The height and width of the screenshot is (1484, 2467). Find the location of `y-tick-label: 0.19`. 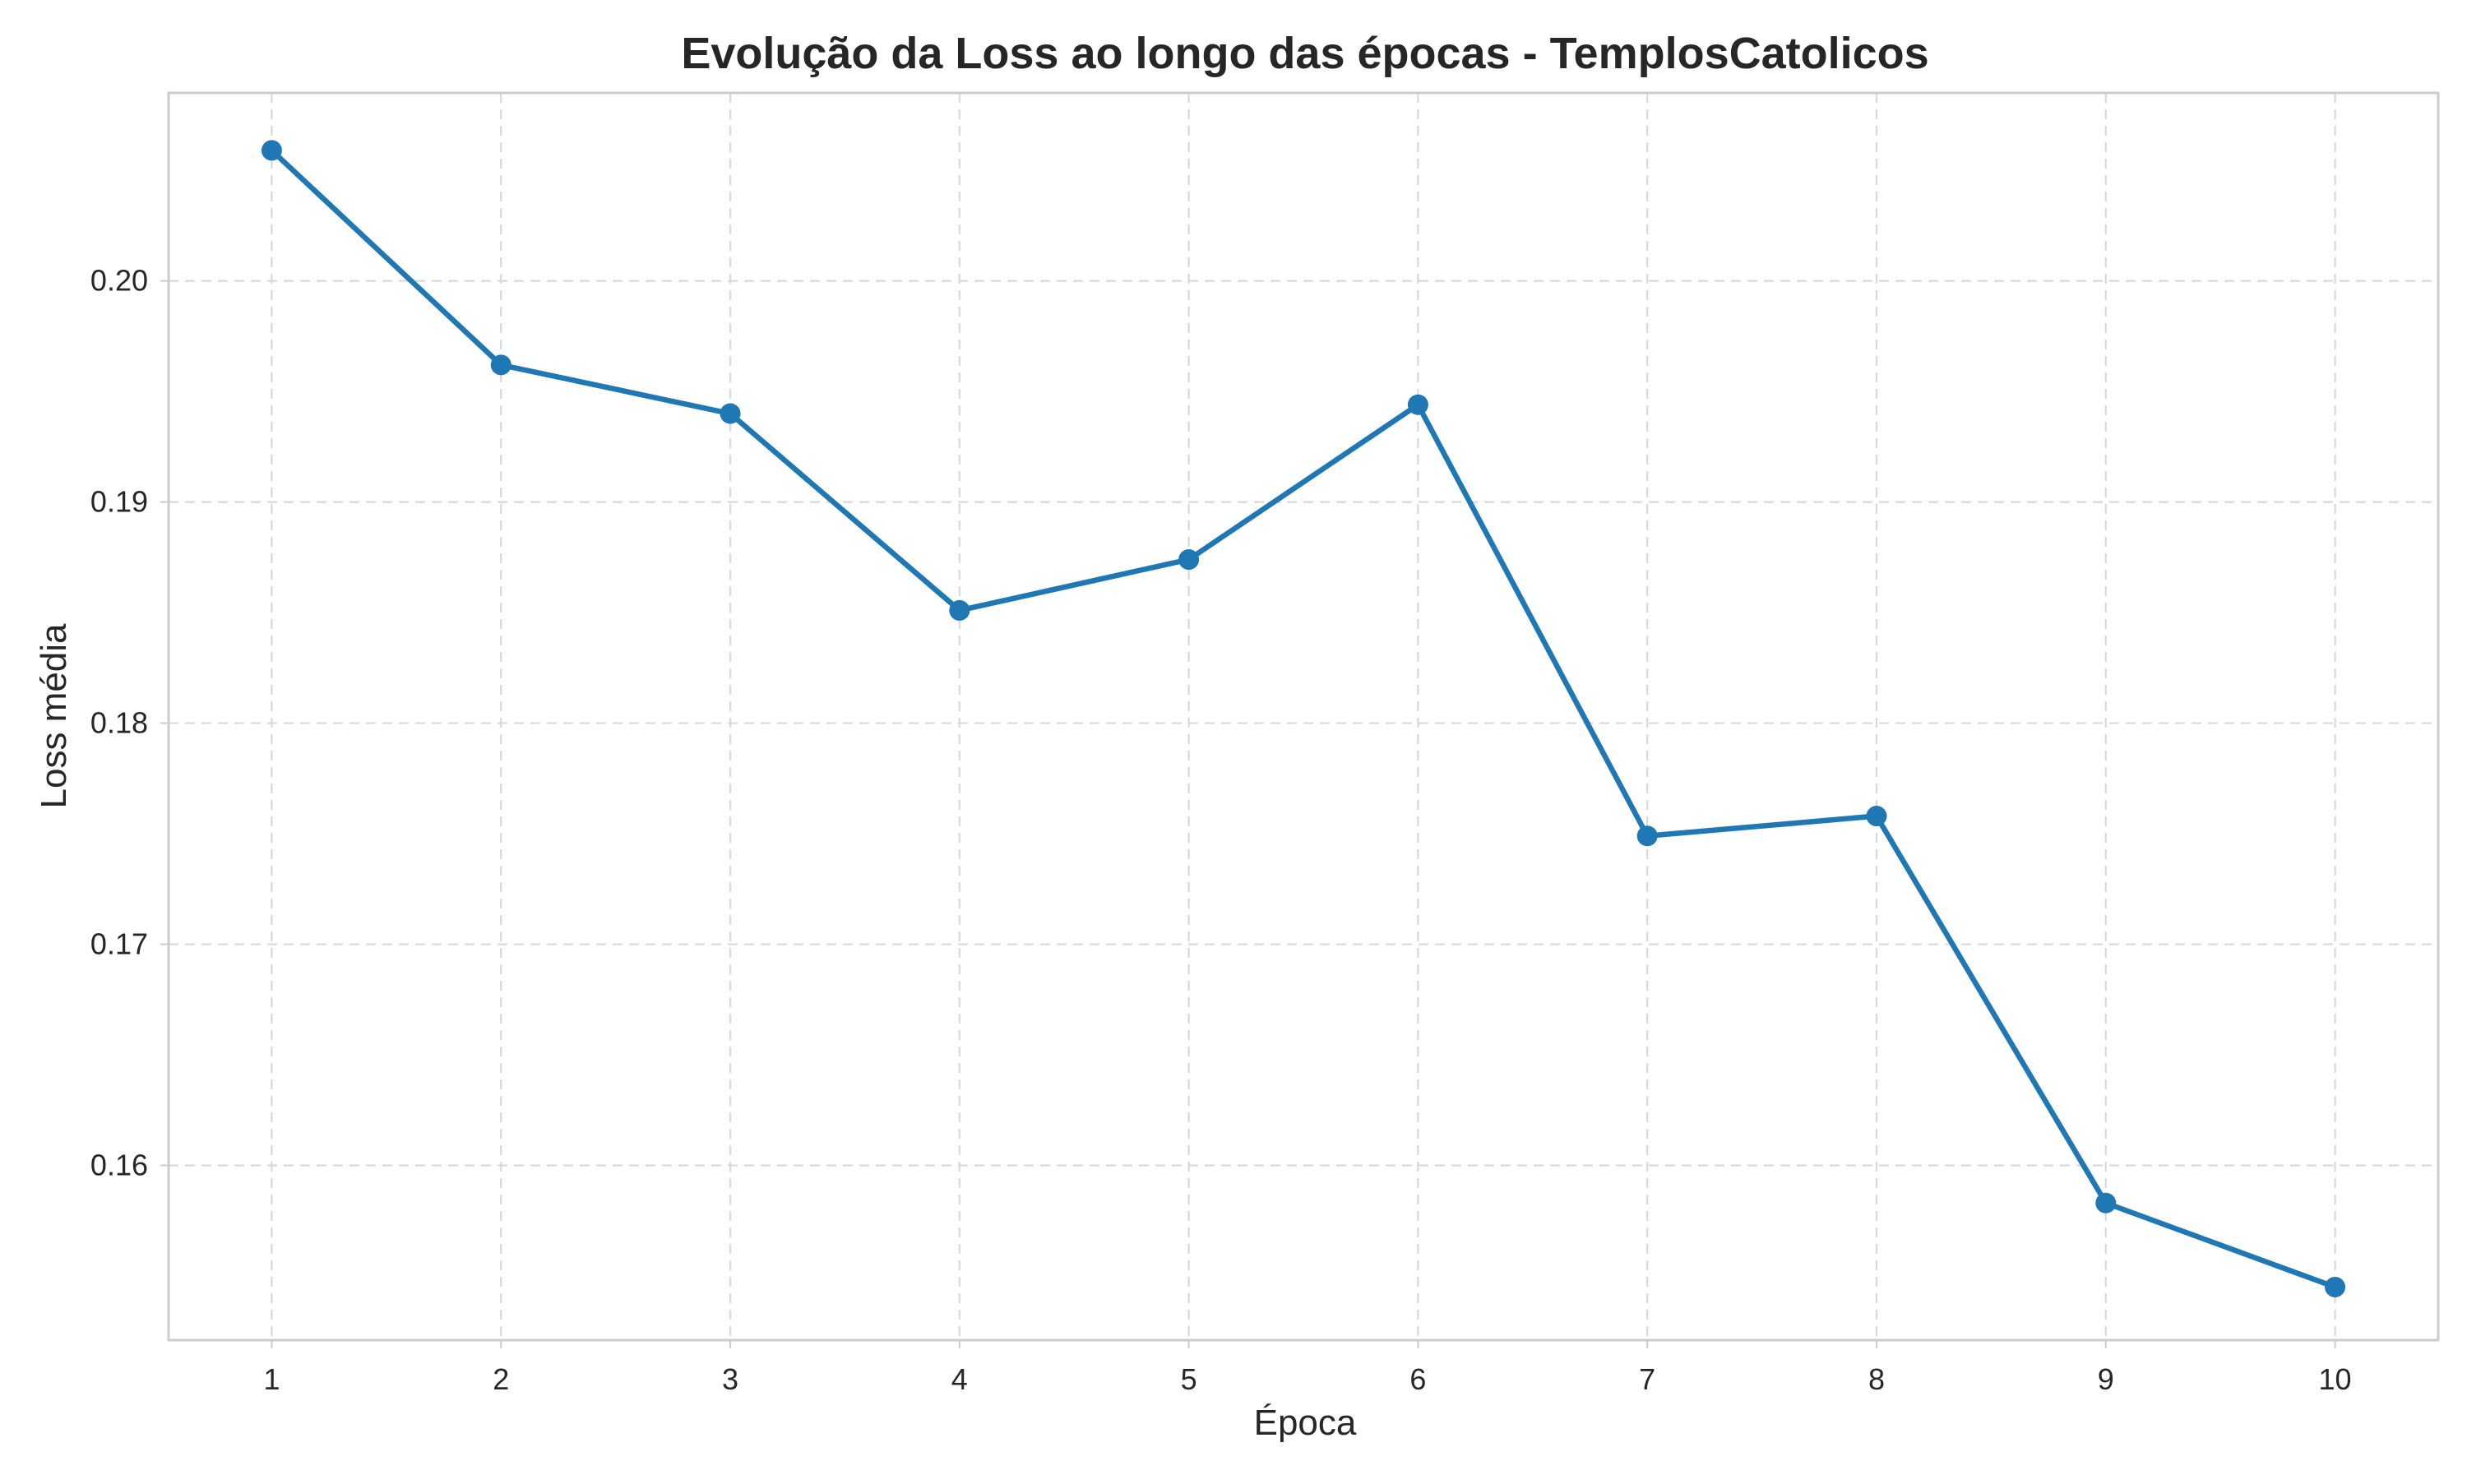

y-tick-label: 0.19 is located at coordinates (119, 502).